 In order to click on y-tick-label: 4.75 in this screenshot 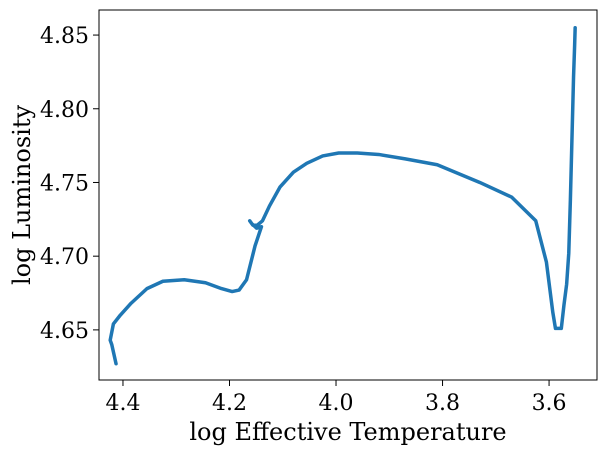, I will do `click(64, 183)`.